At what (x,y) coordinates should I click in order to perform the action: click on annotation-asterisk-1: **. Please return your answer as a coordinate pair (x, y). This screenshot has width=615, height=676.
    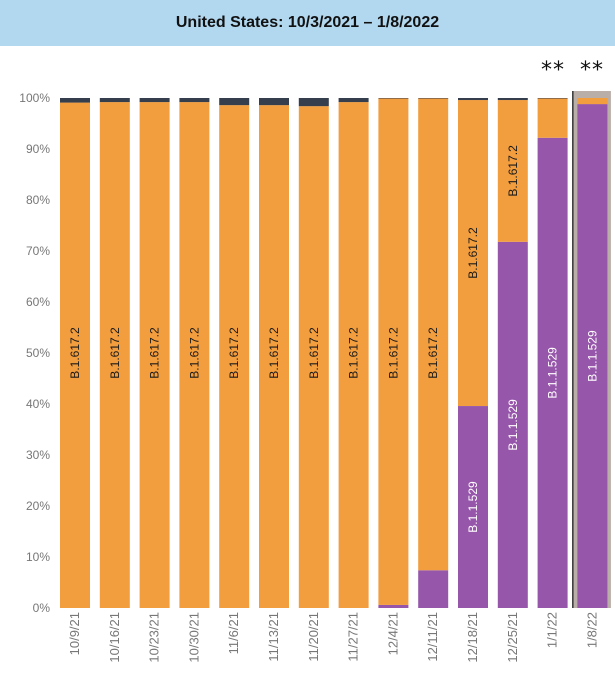
    Looking at the image, I should click on (553, 70).